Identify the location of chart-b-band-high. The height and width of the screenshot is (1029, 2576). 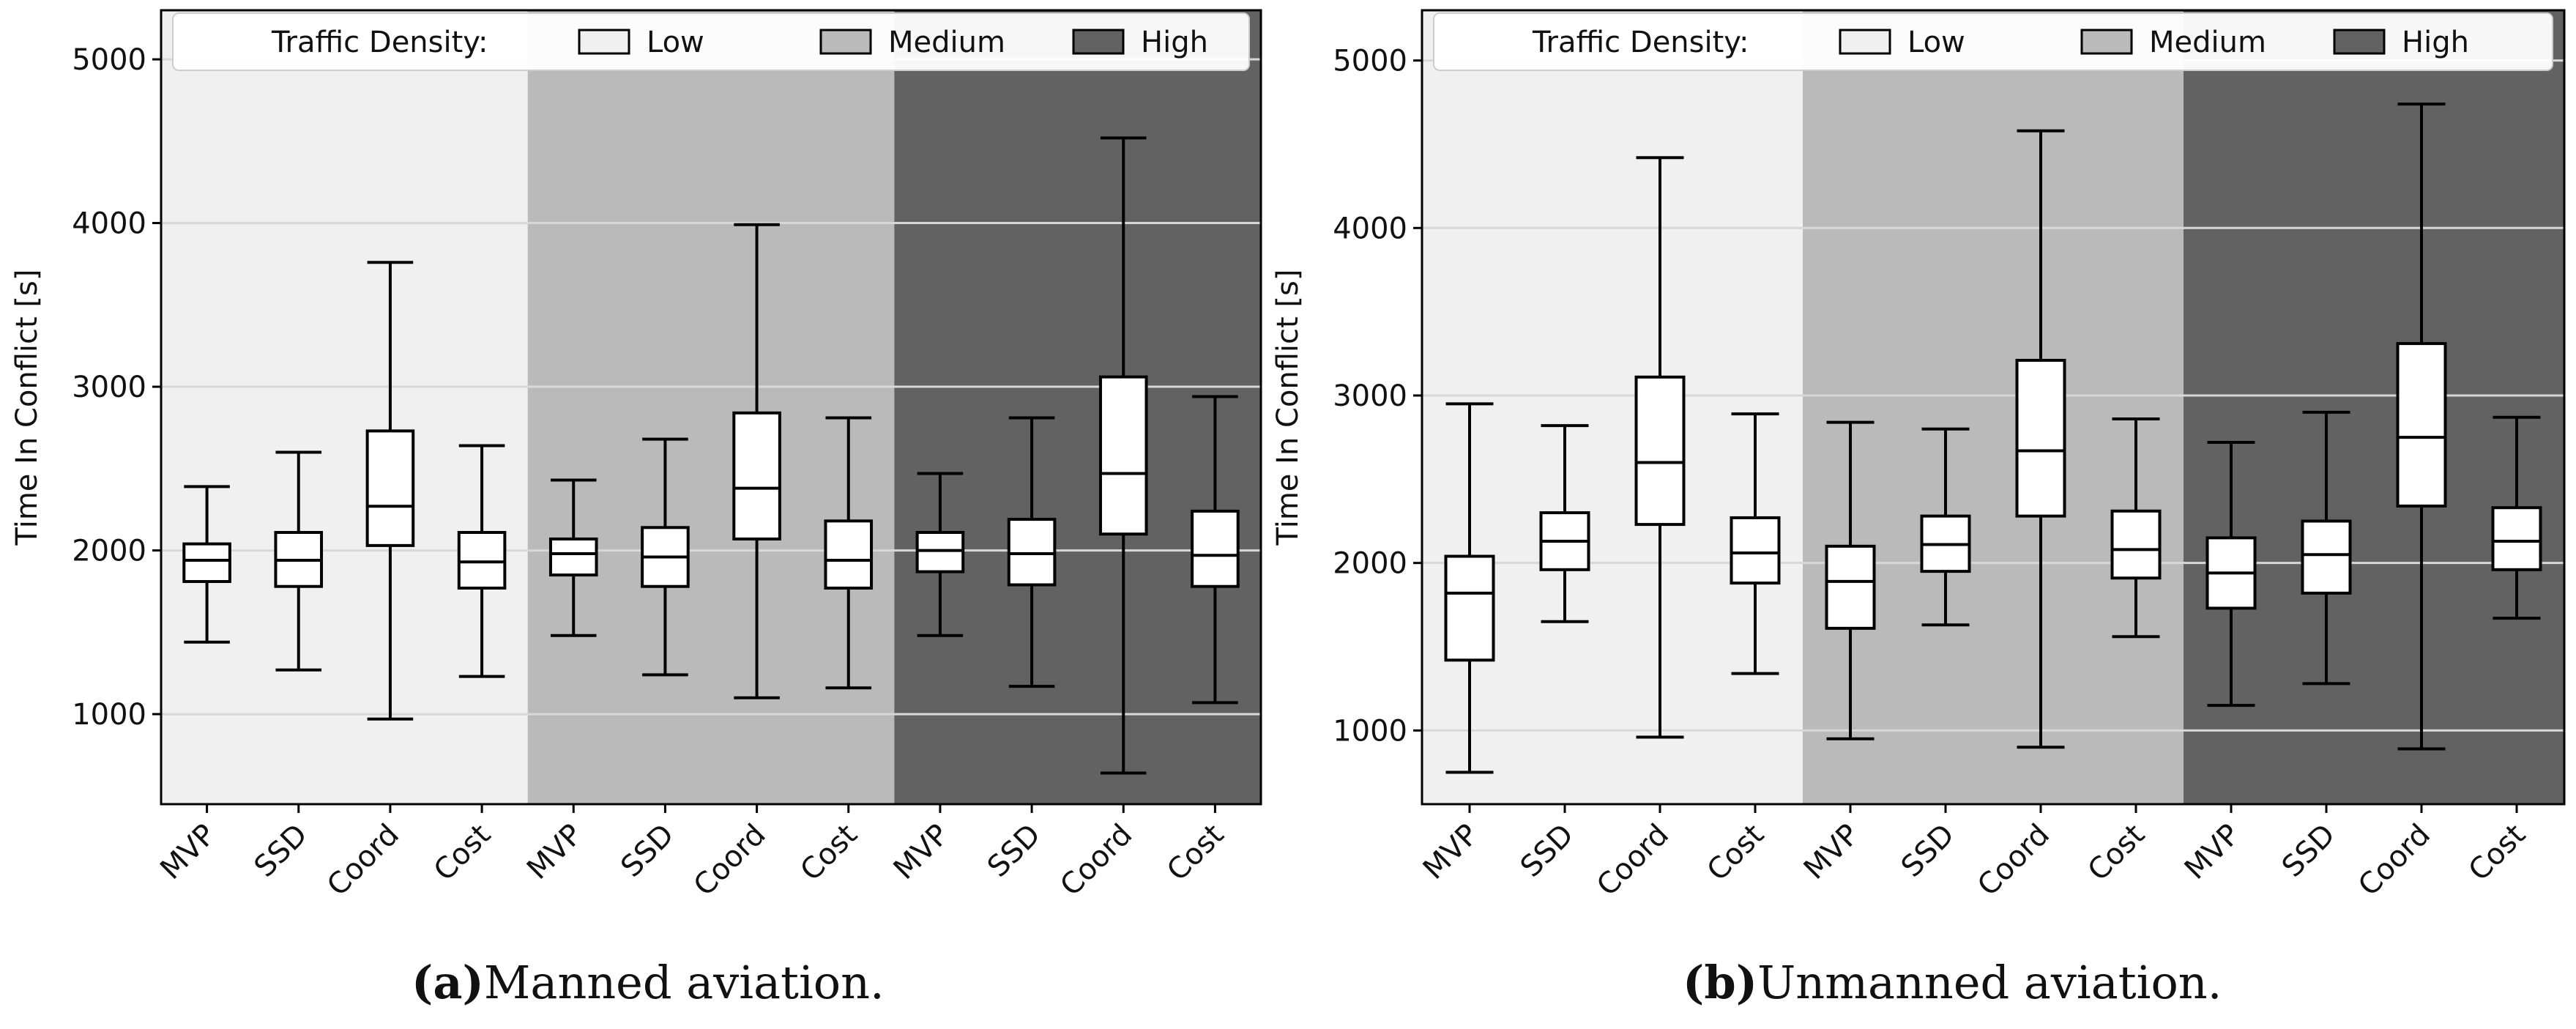
(2374, 407).